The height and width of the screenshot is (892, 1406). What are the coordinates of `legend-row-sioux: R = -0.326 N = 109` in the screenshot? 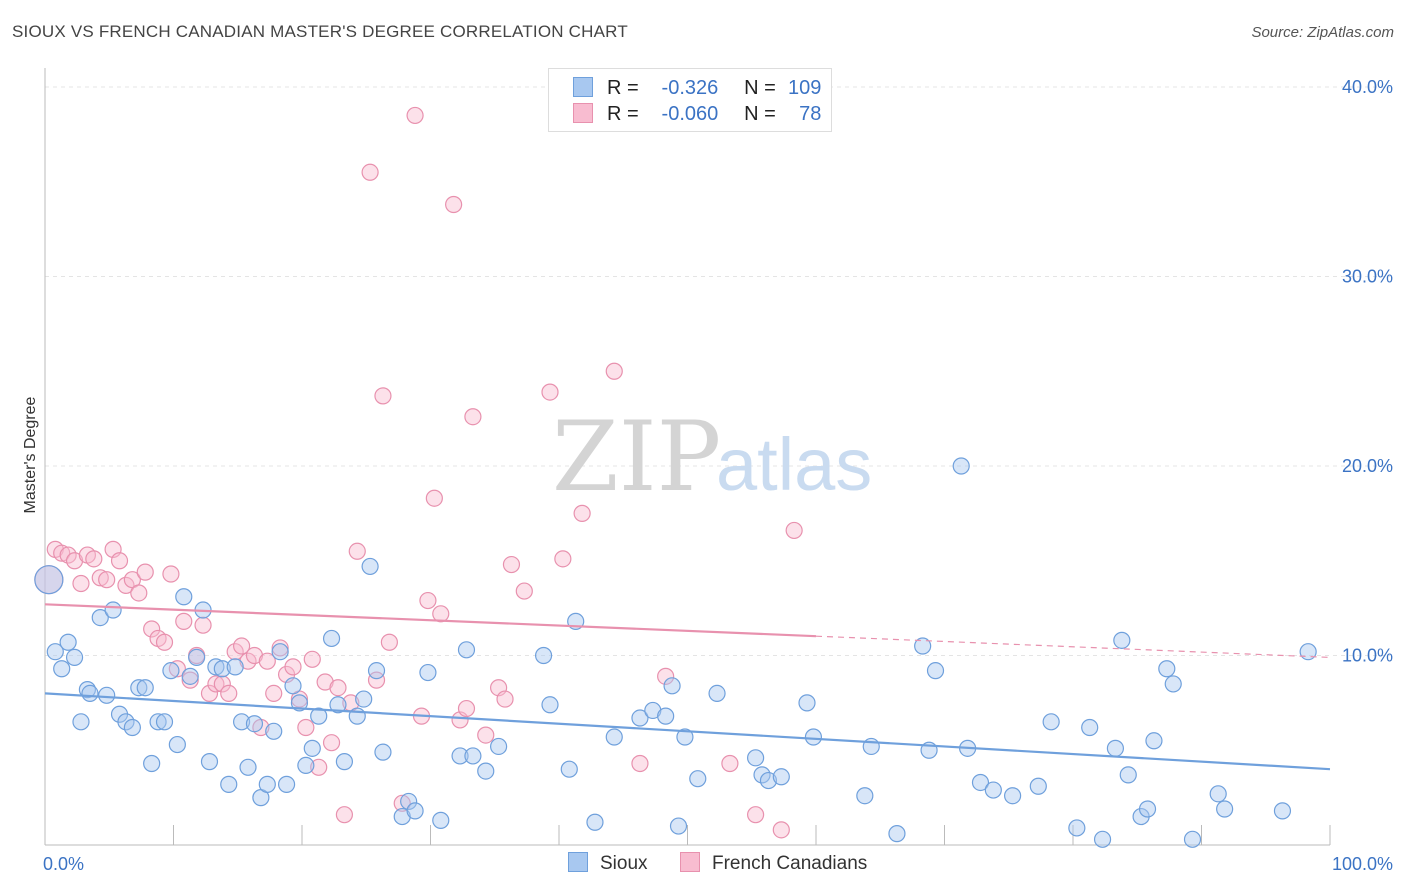 It's located at (697, 89).